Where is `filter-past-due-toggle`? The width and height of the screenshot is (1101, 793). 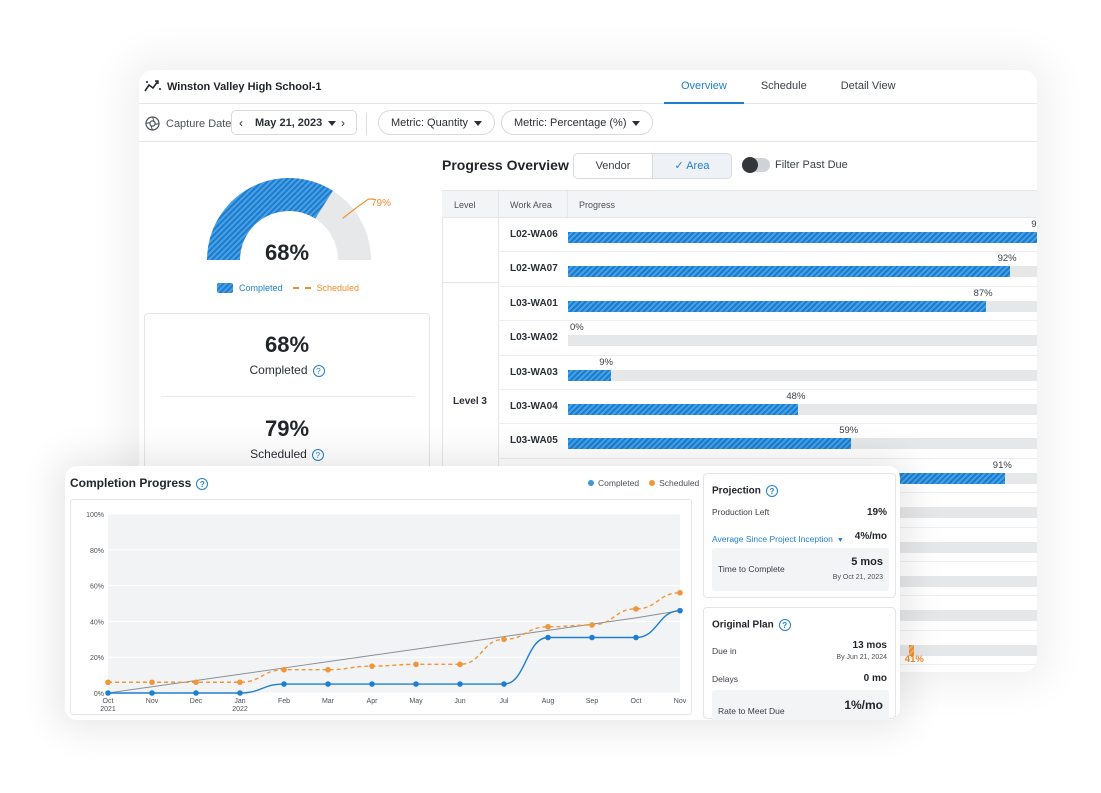 filter-past-due-toggle is located at coordinates (756, 165).